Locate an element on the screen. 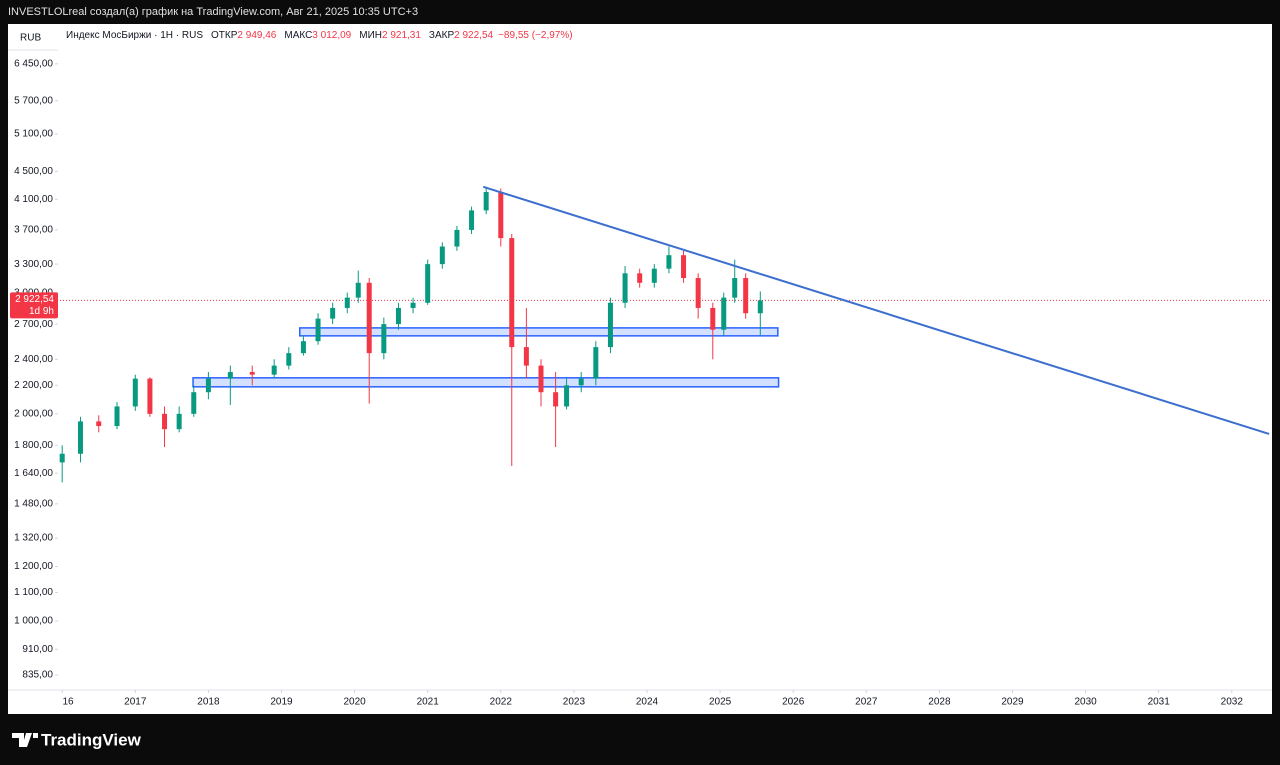 This screenshot has width=1280, height=765. ohlc-value: 2 949,46 is located at coordinates (256, 35).